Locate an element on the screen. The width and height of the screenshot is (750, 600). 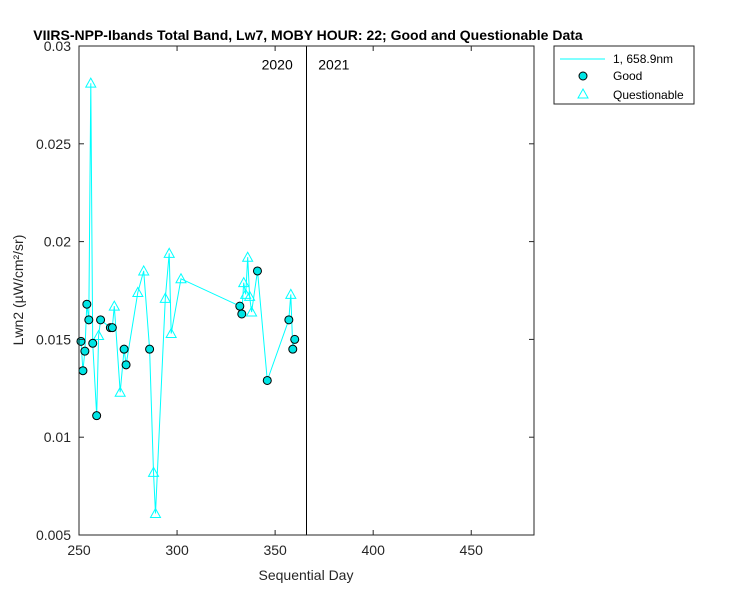
x-tick-label: 300 is located at coordinates (177, 550).